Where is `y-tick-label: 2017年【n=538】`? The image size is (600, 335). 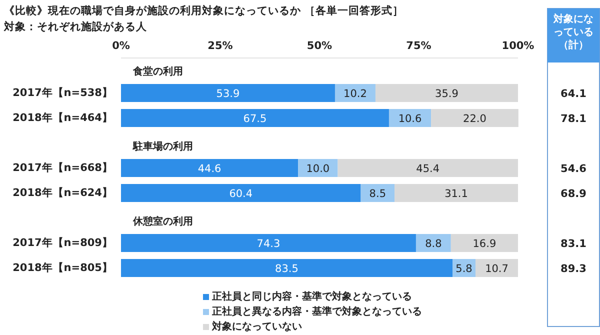
y-tick-label: 2017年【n=538】 is located at coordinates (62, 92).